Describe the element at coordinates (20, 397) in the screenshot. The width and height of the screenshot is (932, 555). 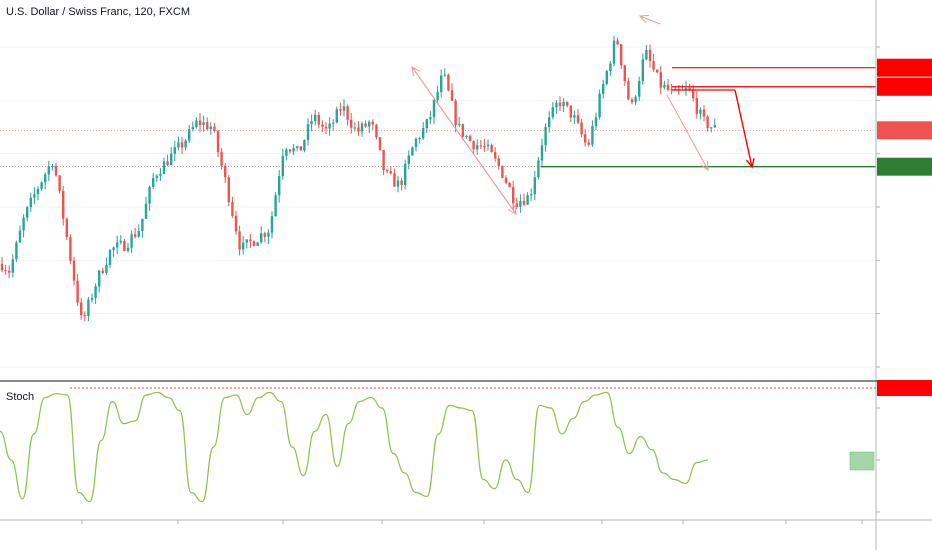
I see `stoch-label: Stoch` at that location.